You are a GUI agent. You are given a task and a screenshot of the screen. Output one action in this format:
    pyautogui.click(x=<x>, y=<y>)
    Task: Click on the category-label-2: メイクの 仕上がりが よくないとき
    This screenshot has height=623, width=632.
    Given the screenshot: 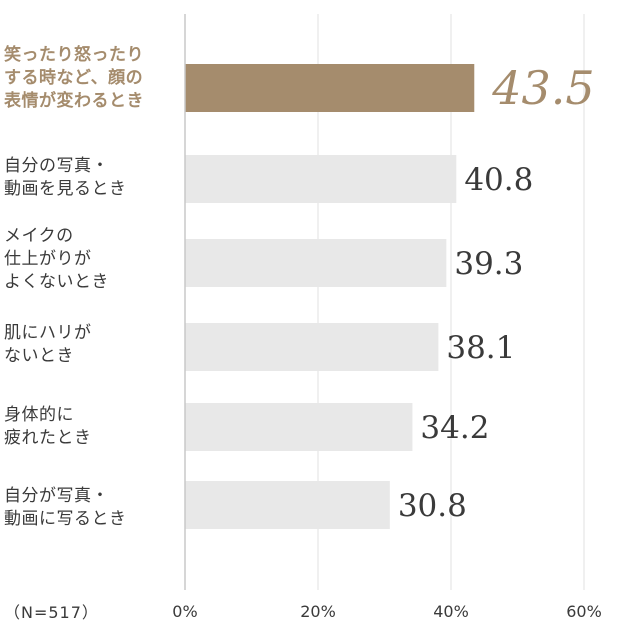 What is the action you would take?
    pyautogui.click(x=56, y=259)
    